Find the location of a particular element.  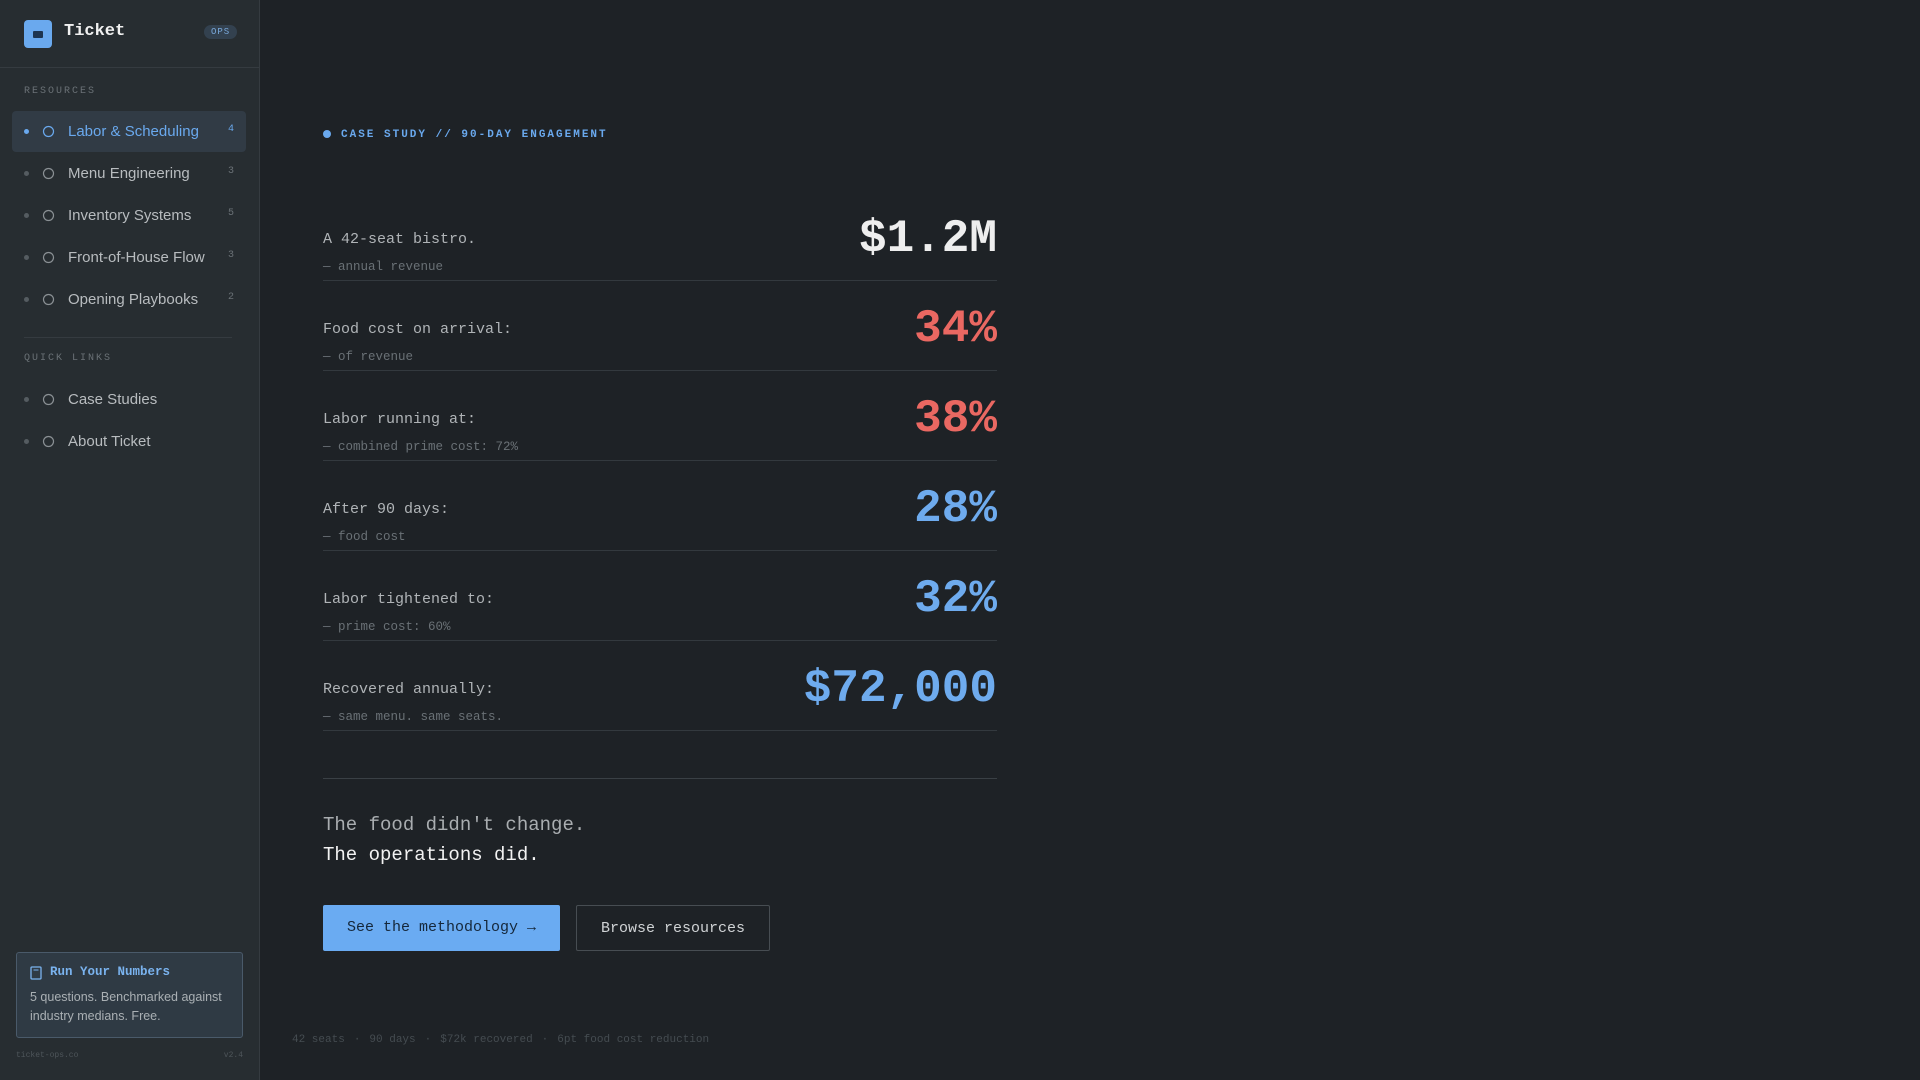

nav-item: Labor & Scheduling 4 is located at coordinates (129, 131).